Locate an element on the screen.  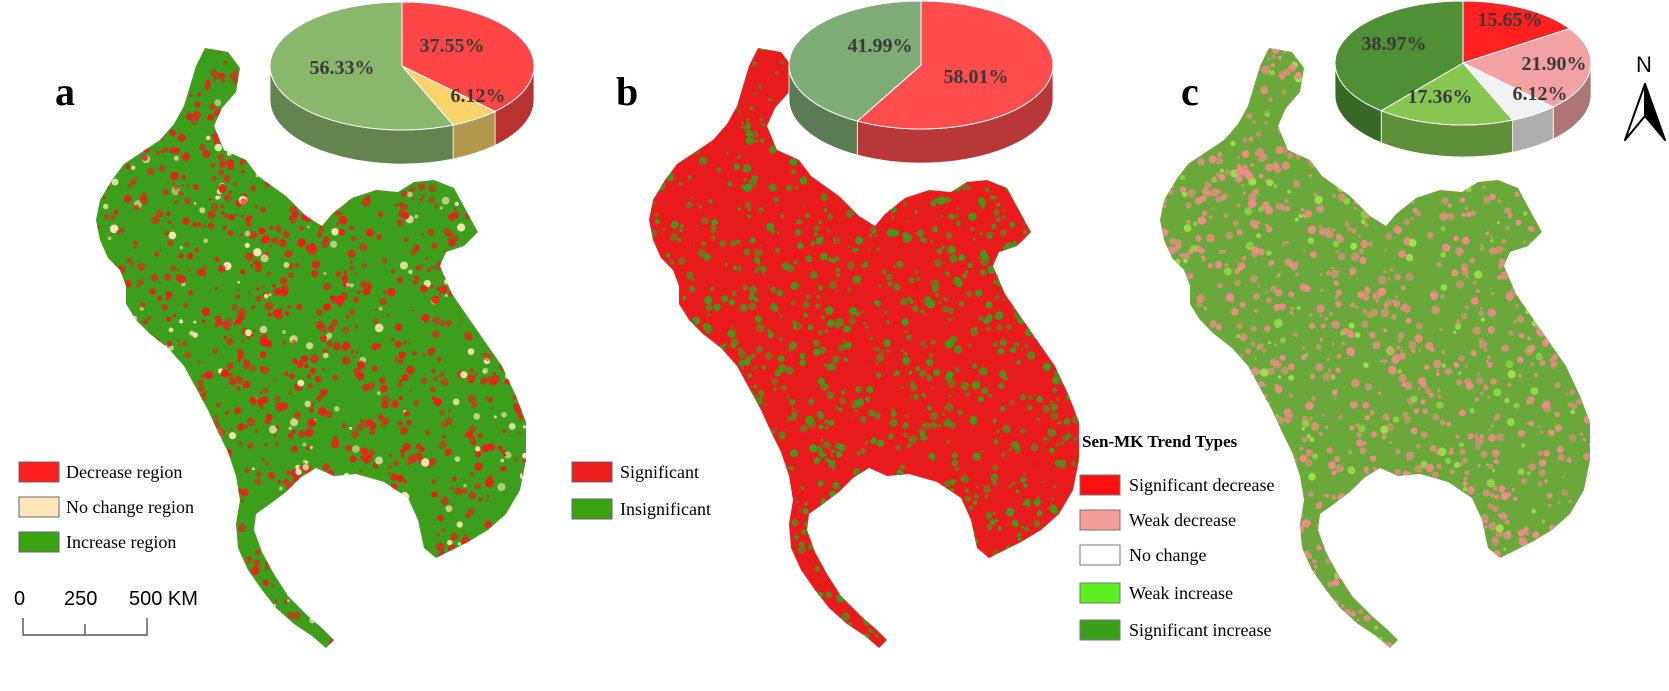
pie-chart-c: 15.65% 21.90% 6.12% 17.36% 38.97% is located at coordinates (1463, 79).